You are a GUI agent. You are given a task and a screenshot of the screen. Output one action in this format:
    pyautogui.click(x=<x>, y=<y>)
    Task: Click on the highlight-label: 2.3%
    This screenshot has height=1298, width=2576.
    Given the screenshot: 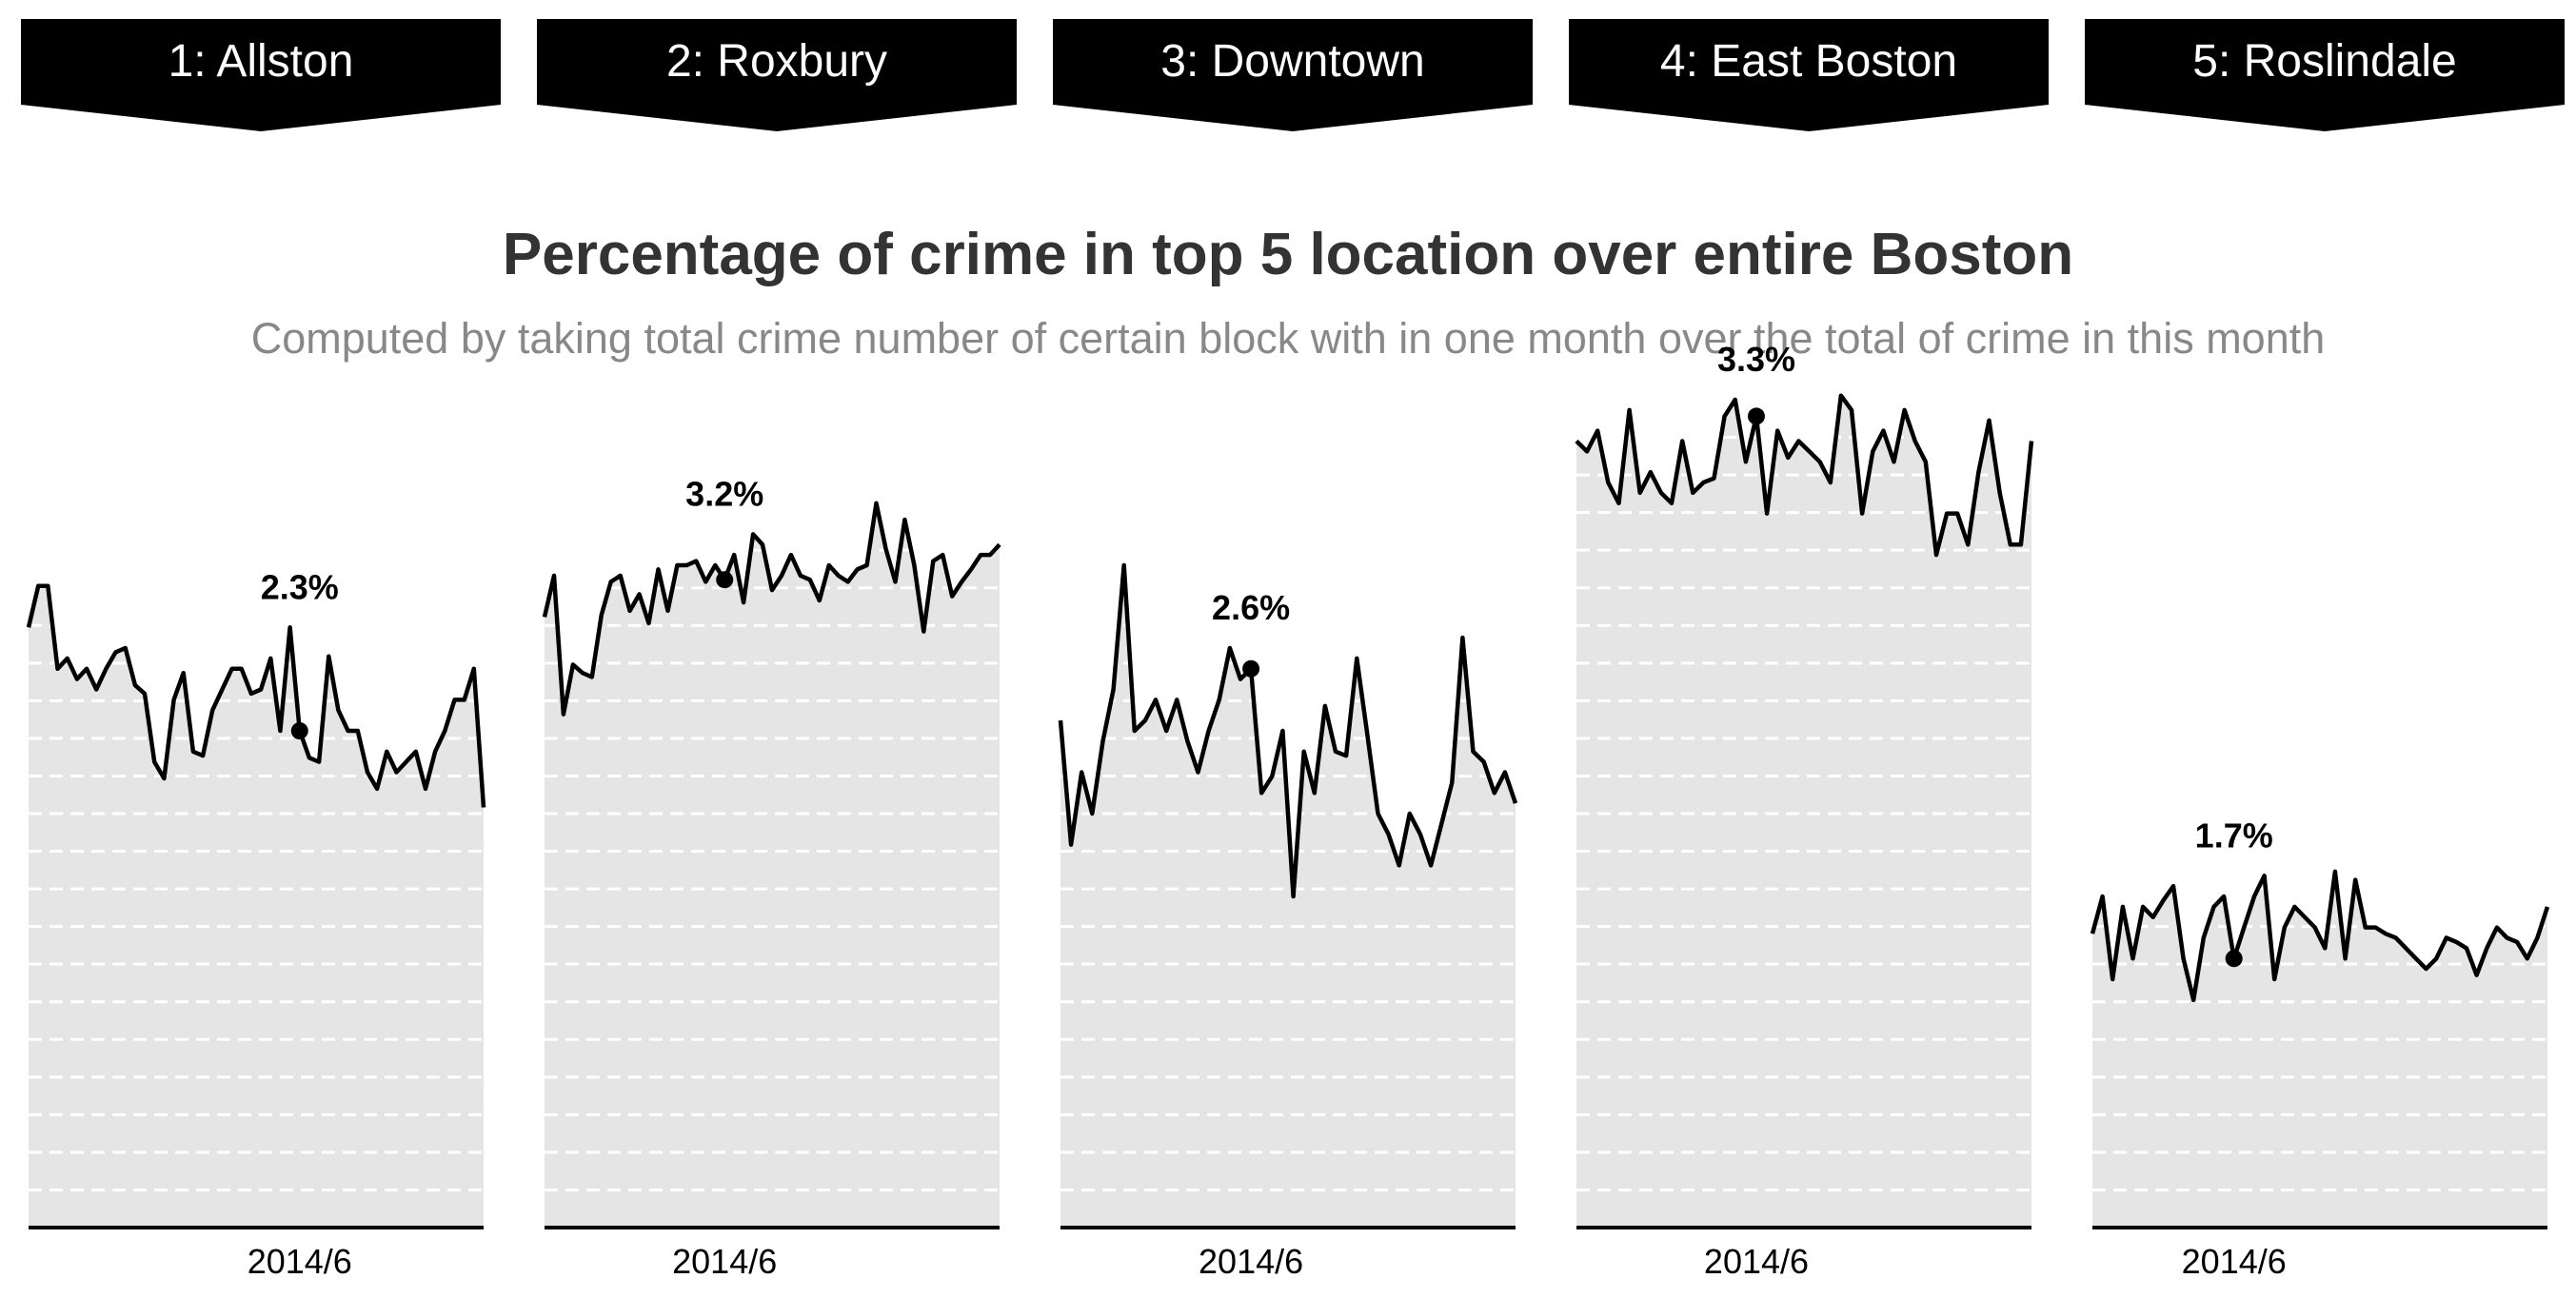 What is the action you would take?
    pyautogui.click(x=300, y=586)
    